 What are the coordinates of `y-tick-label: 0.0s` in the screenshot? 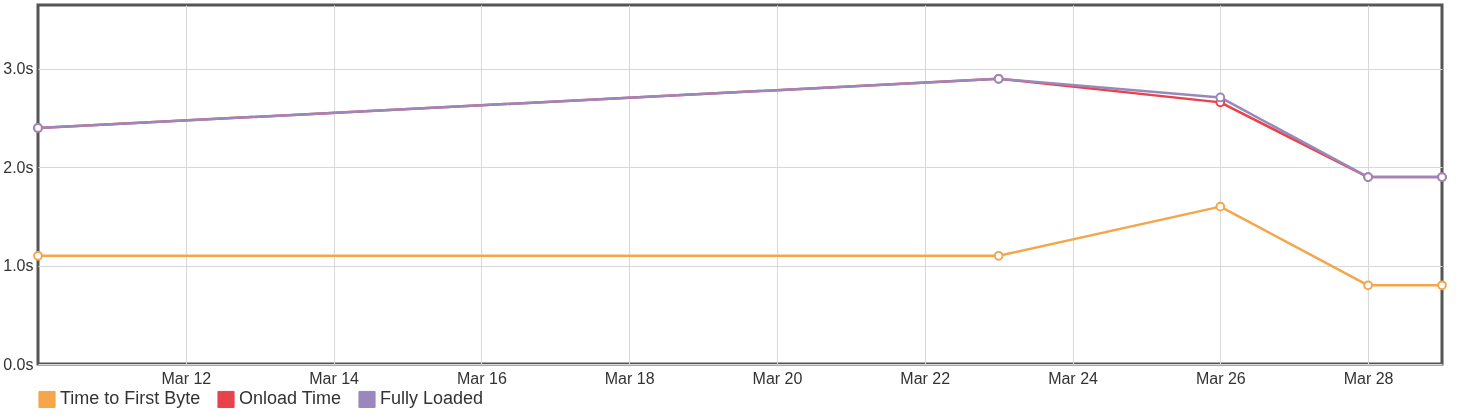 It's located at (18, 364).